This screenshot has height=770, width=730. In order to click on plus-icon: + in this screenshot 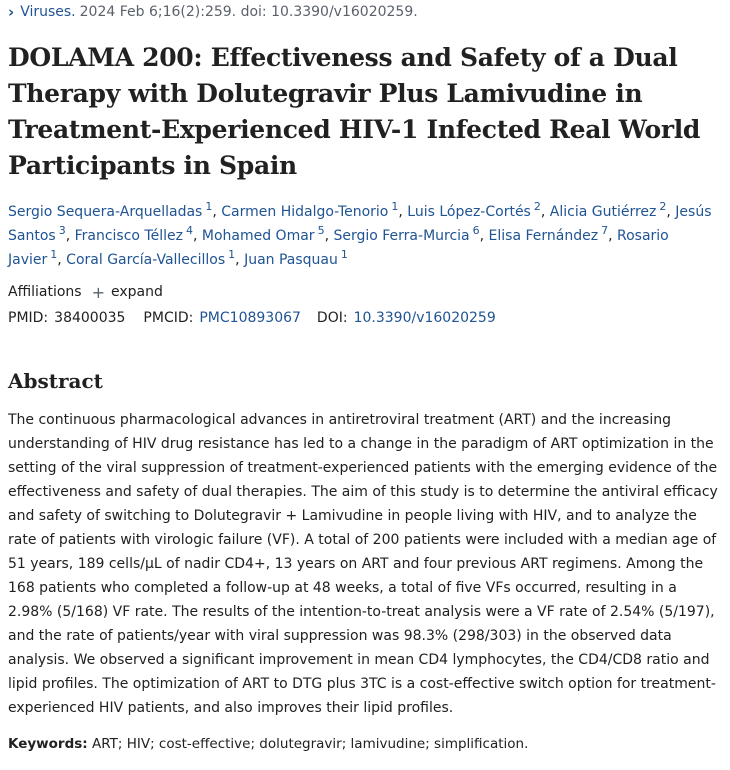, I will do `click(98, 292)`.